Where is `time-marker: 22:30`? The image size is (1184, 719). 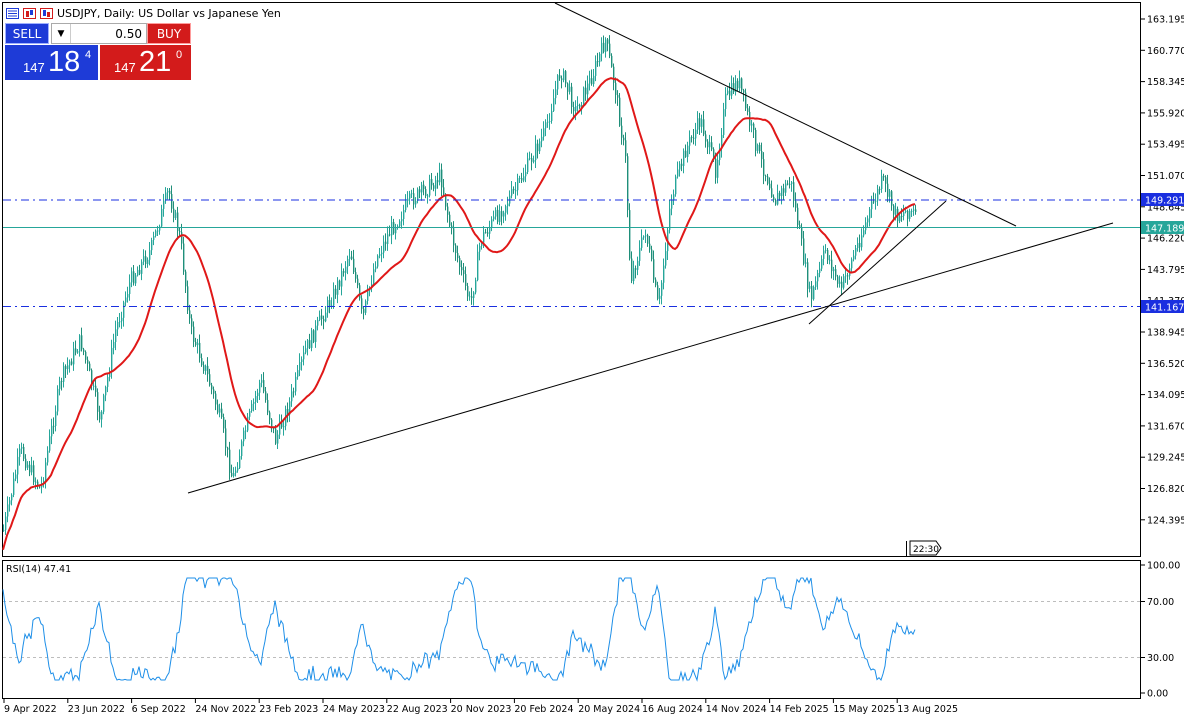
time-marker: 22:30 is located at coordinates (924, 548).